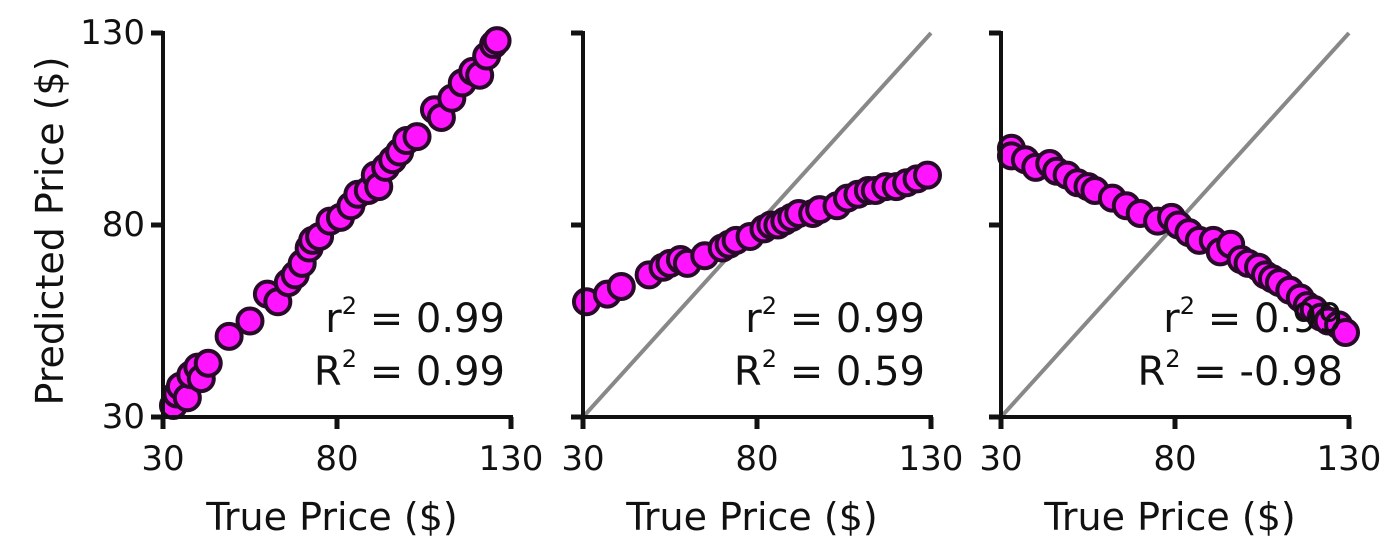 The width and height of the screenshot is (1400, 559). What do you see at coordinates (123, 417) in the screenshot?
I see `y-tick-label: 30` at bounding box center [123, 417].